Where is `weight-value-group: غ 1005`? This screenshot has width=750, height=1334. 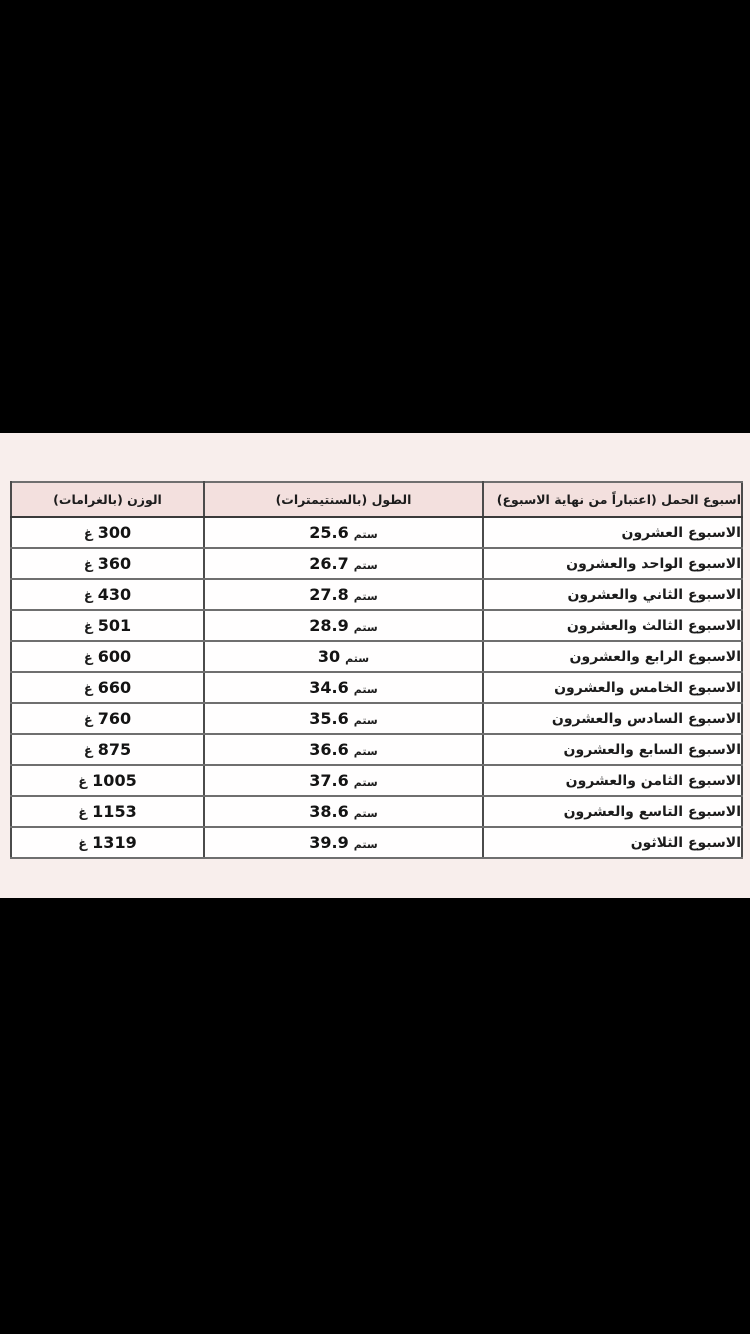 weight-value-group: غ 1005 is located at coordinates (107, 780).